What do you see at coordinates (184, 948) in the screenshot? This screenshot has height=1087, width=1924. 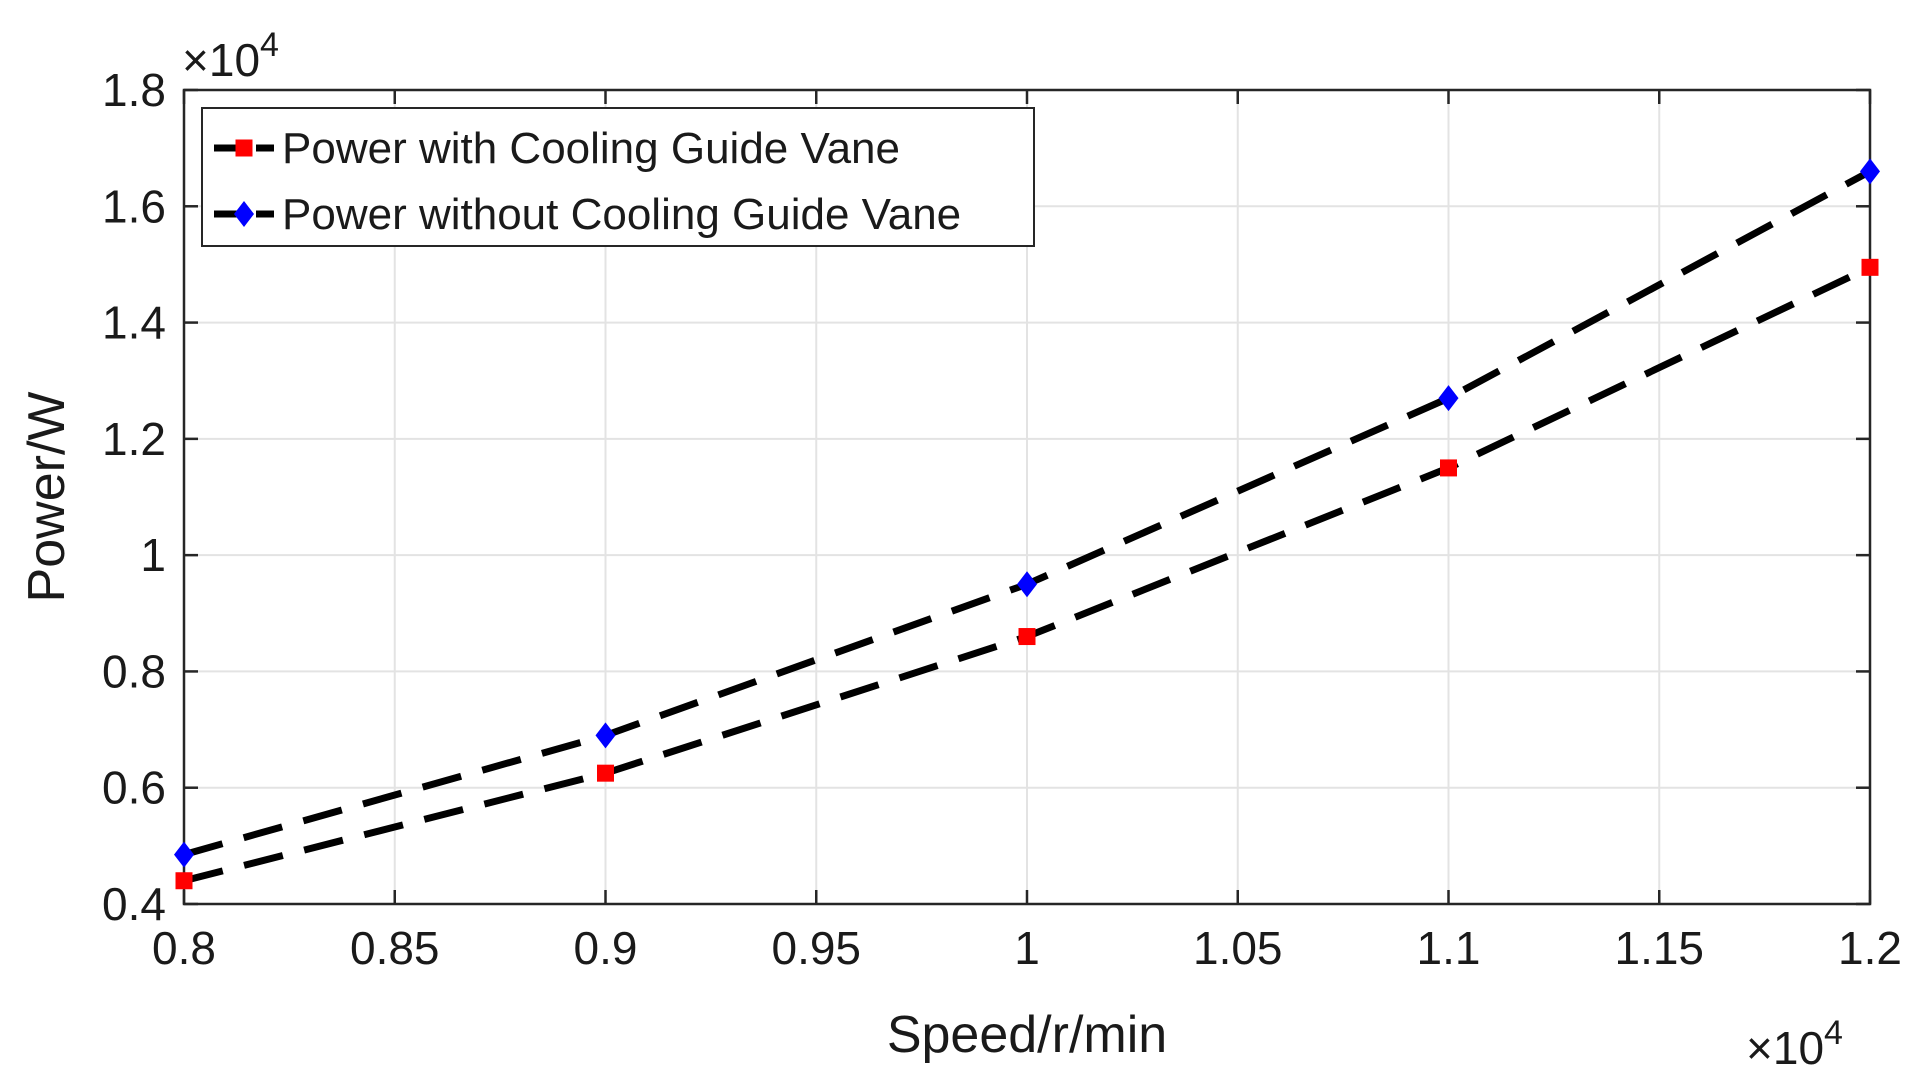 I see `x-tick-label: 0.8` at bounding box center [184, 948].